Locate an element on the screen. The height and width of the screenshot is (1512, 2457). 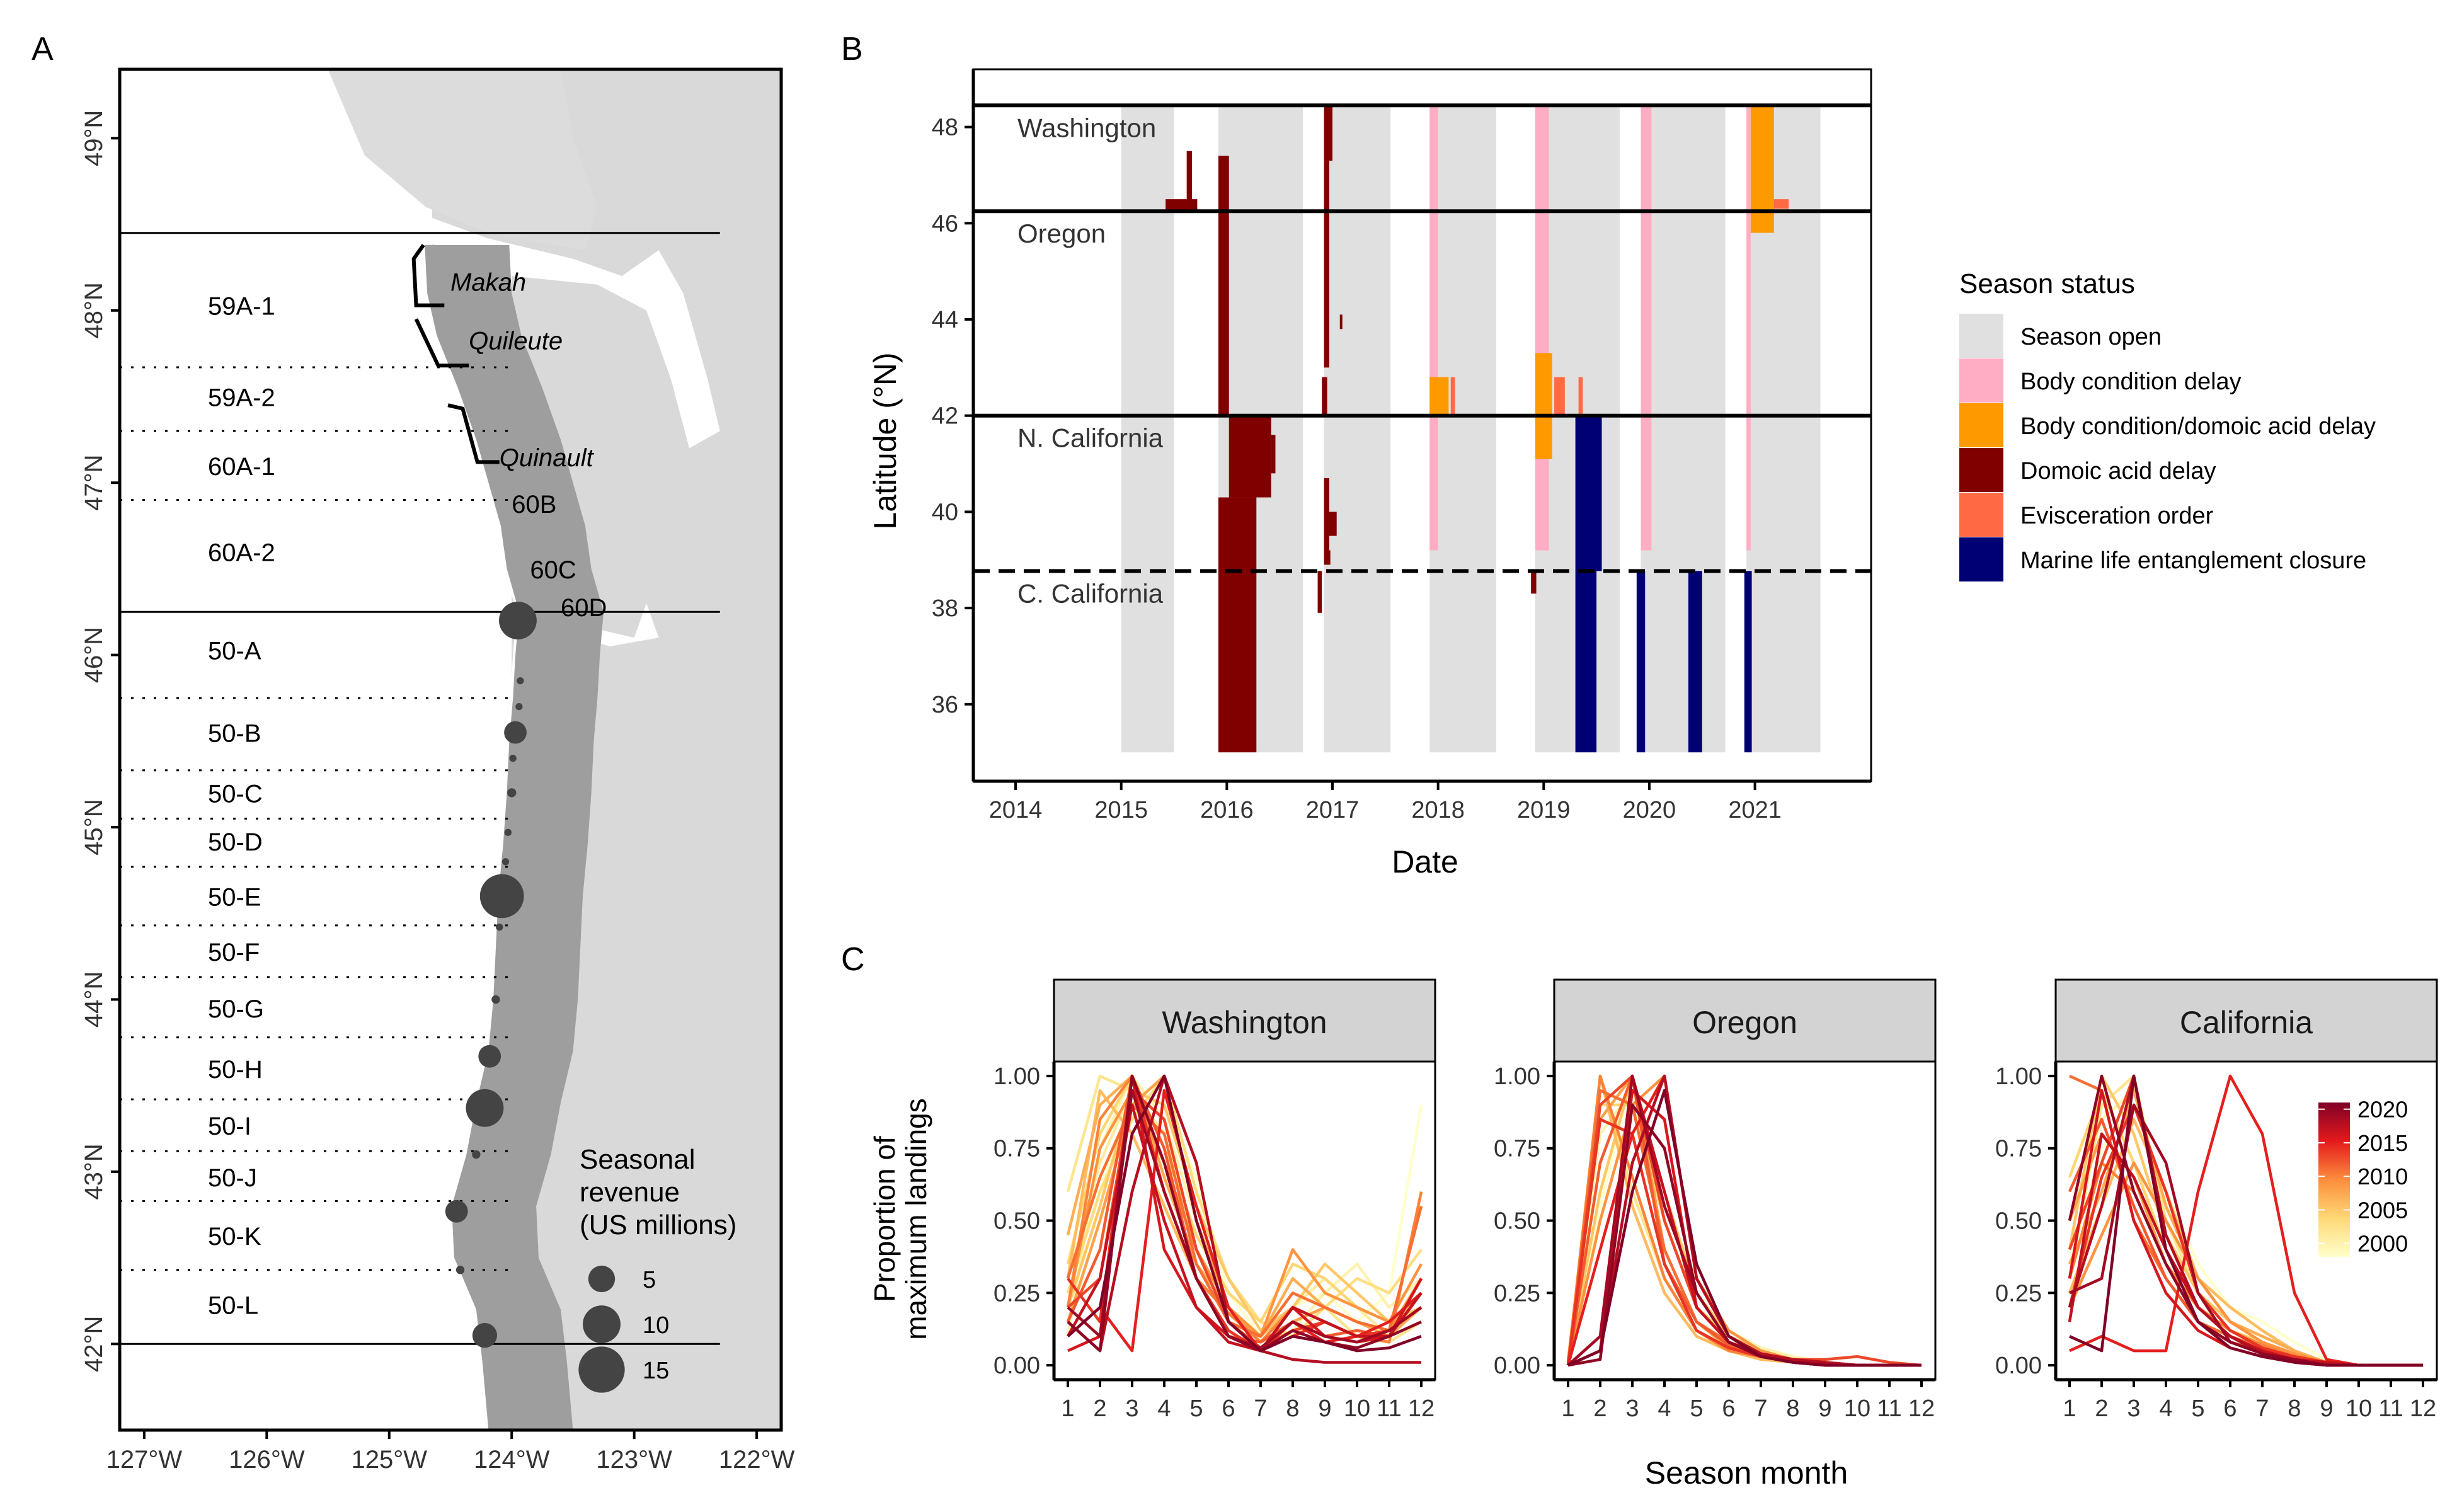
x-tick-label: 2021 is located at coordinates (1755, 810).